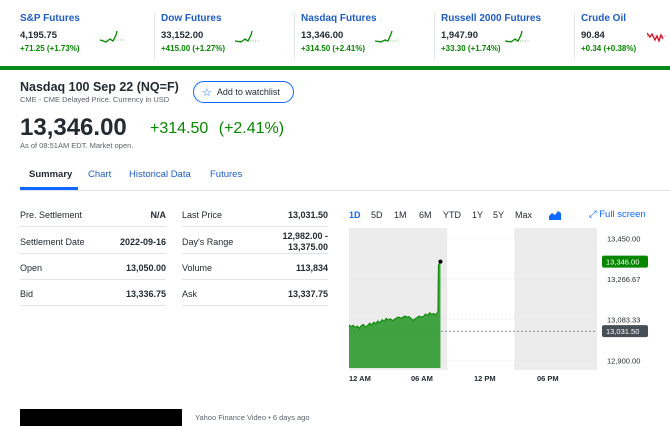 Image resolution: width=670 pixels, height=426 pixels. What do you see at coordinates (485, 378) in the screenshot?
I see `x-tick-label: 12 PM` at bounding box center [485, 378].